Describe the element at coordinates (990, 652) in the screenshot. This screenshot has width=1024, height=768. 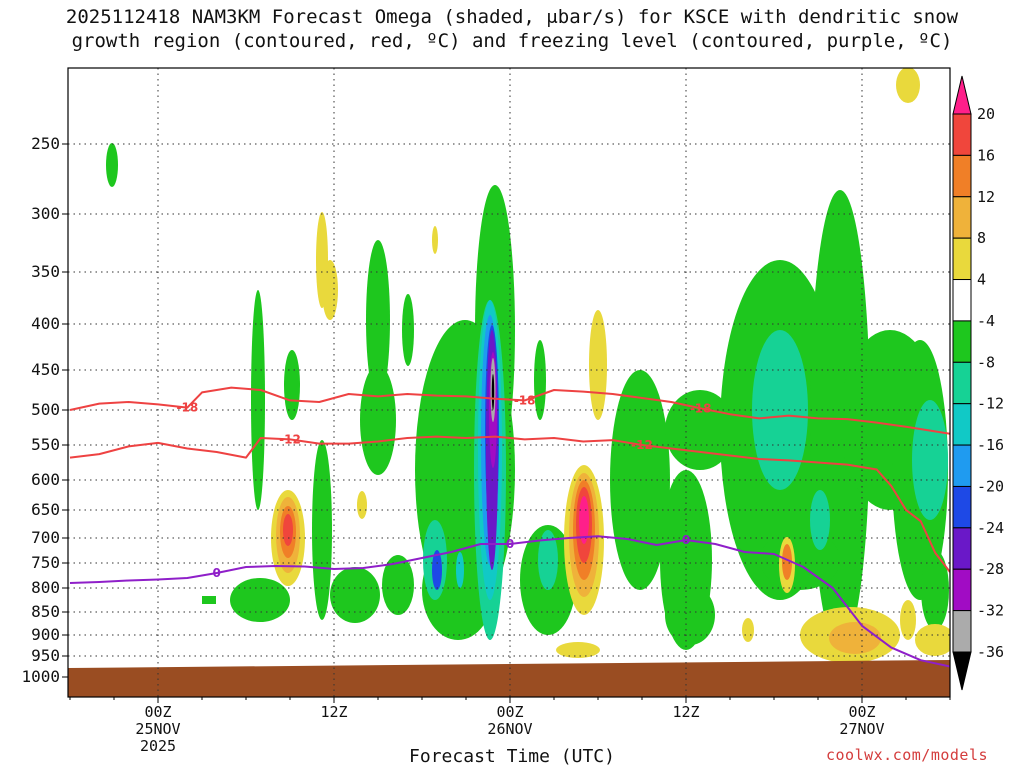
I see `colorbar-label: -36` at that location.